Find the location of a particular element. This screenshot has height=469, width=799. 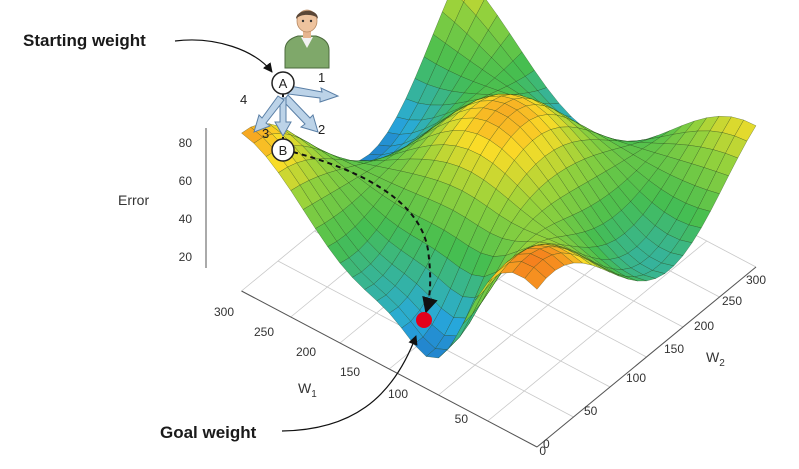

next-node-label: B is located at coordinates (283, 150).